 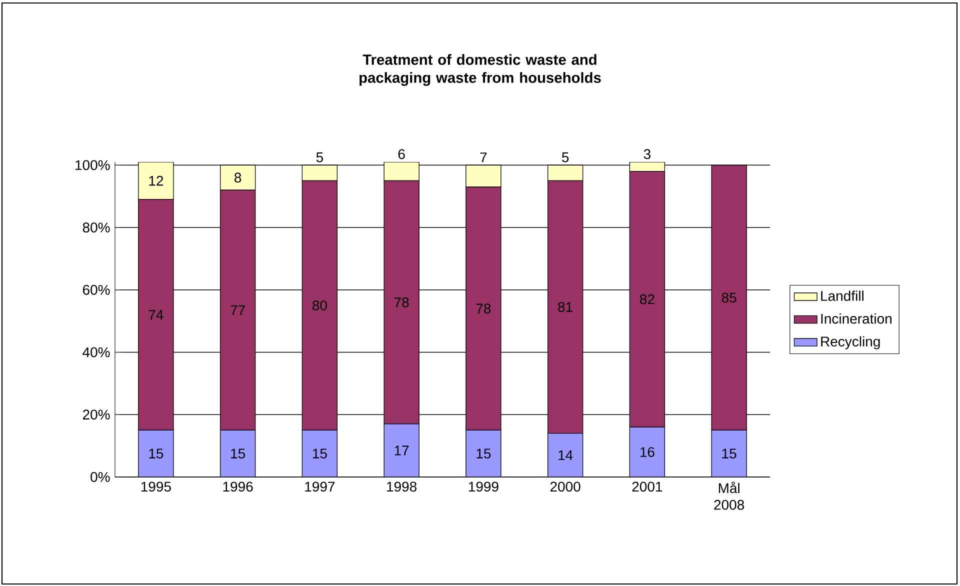 I want to click on x-tick-label: 2001, so click(x=647, y=487).